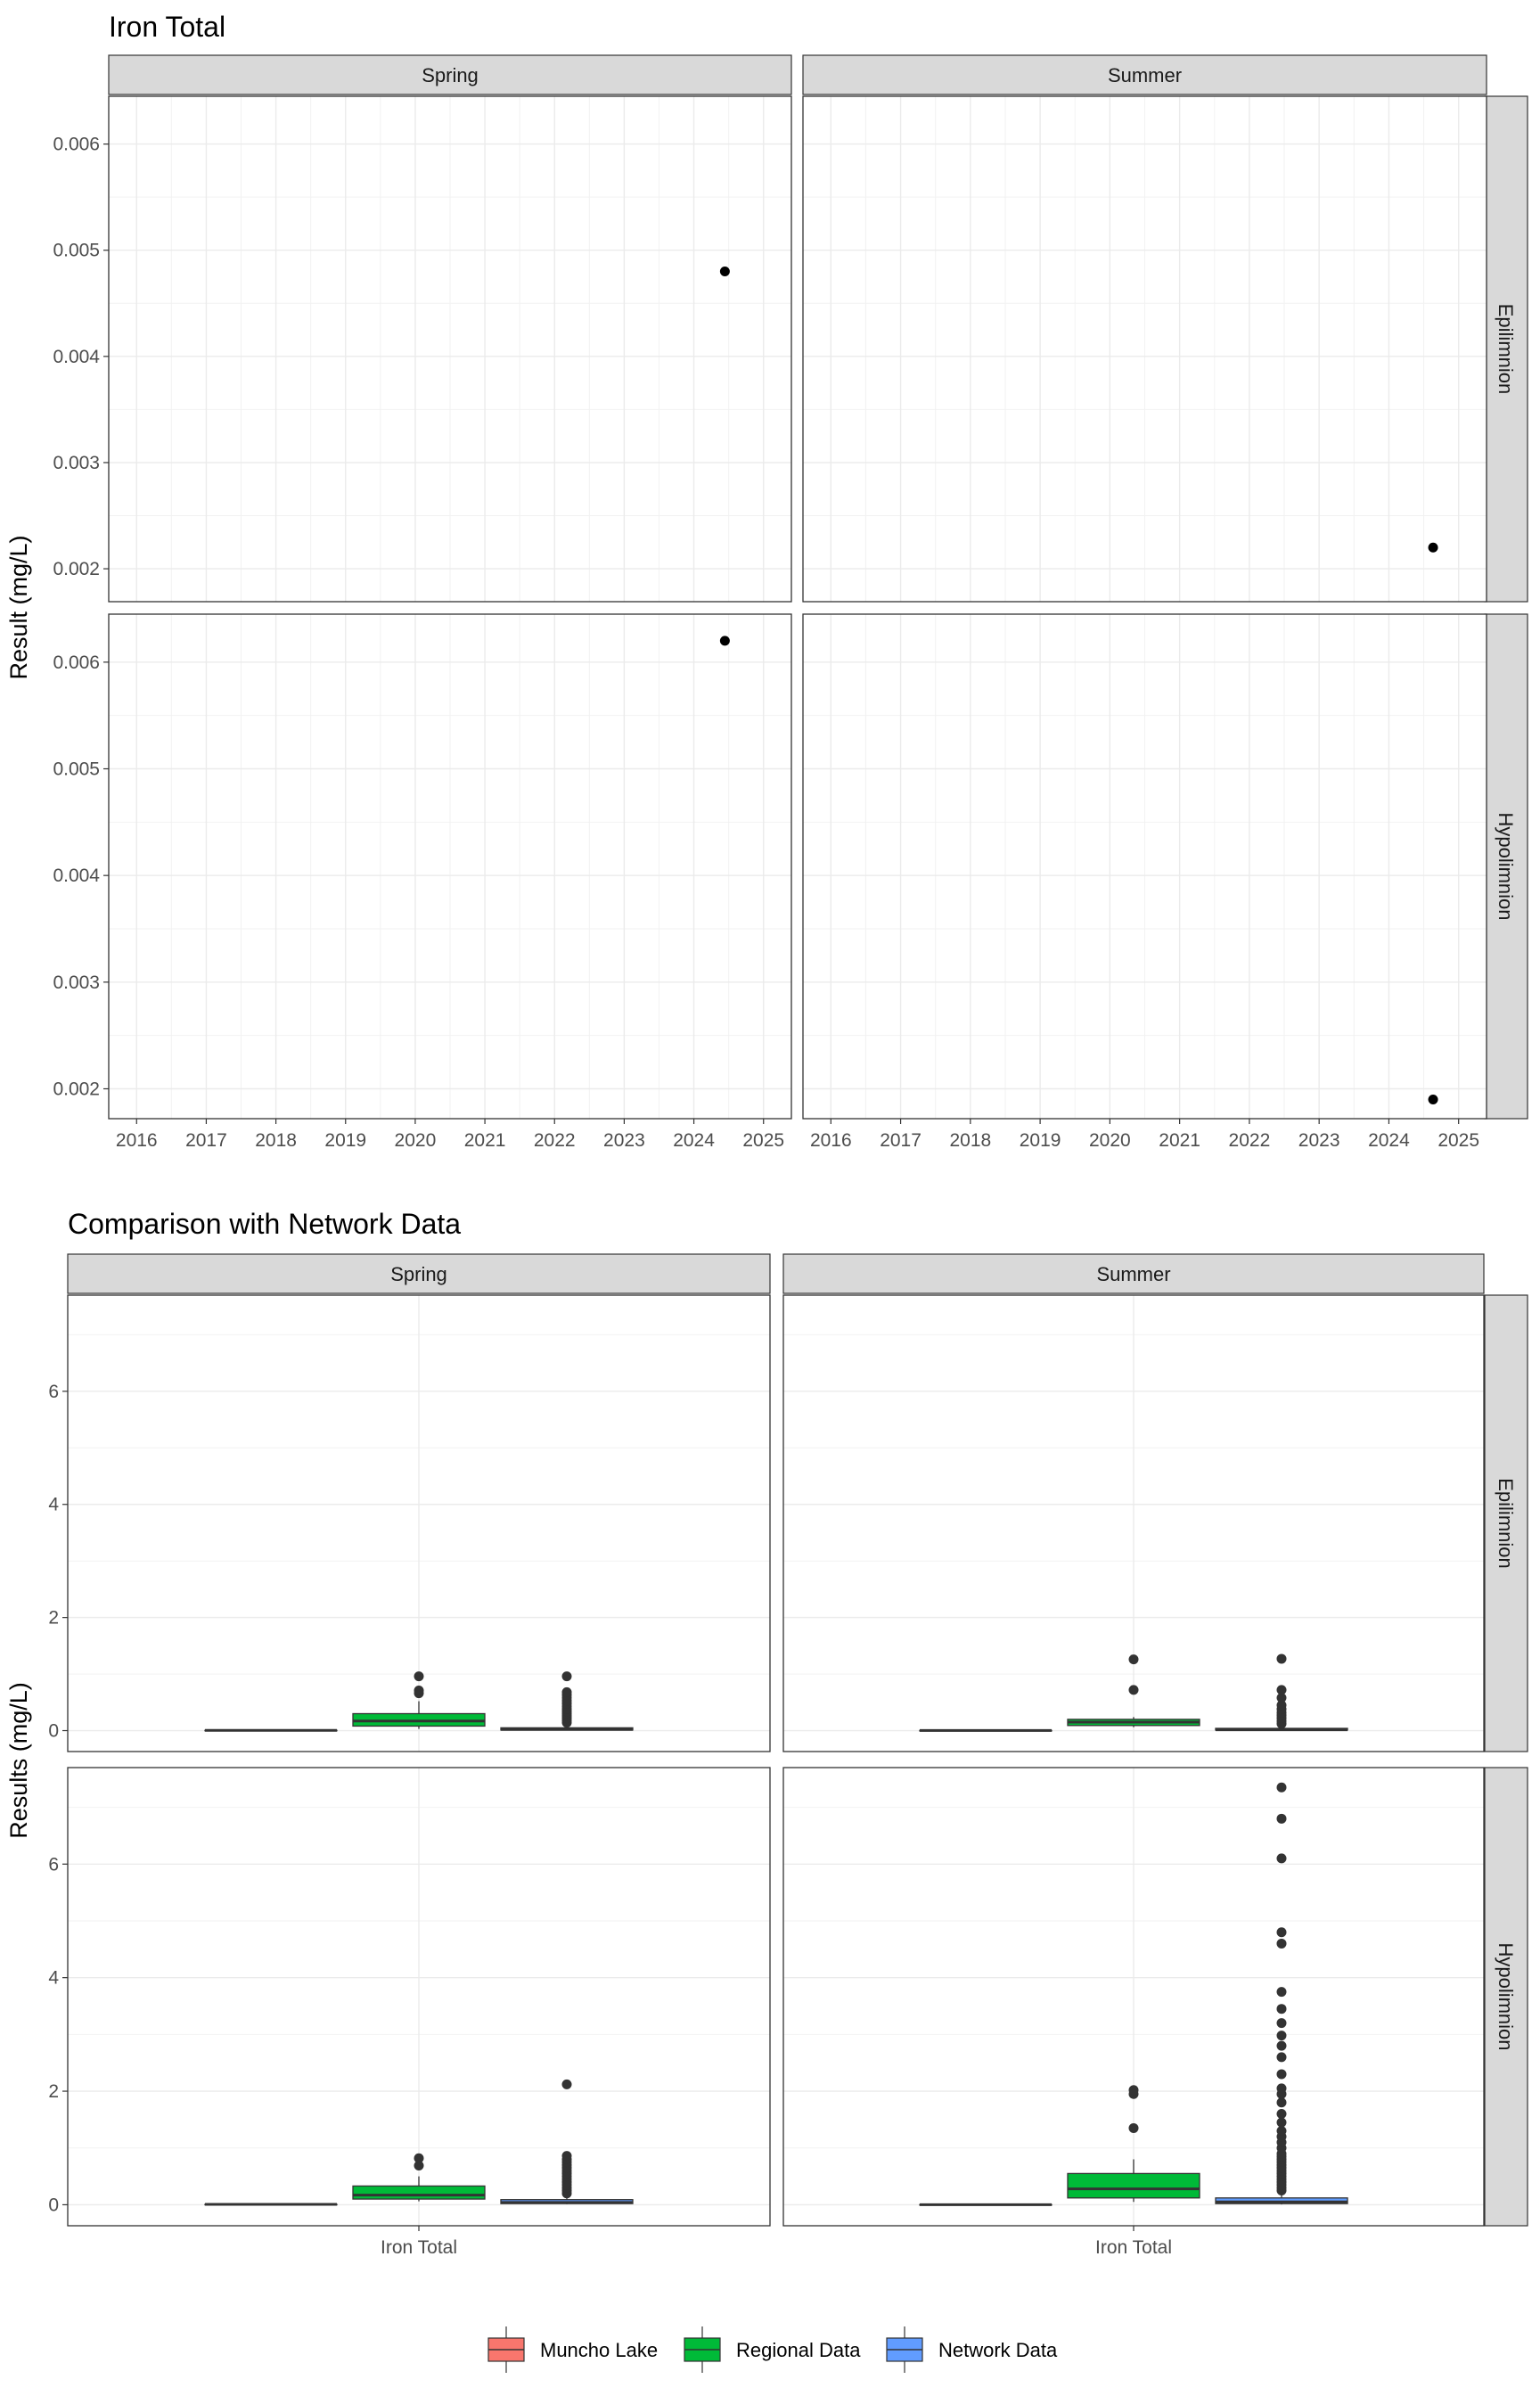 The height and width of the screenshot is (2396, 1540). I want to click on chart1-strip-label: Summer, so click(1145, 75).